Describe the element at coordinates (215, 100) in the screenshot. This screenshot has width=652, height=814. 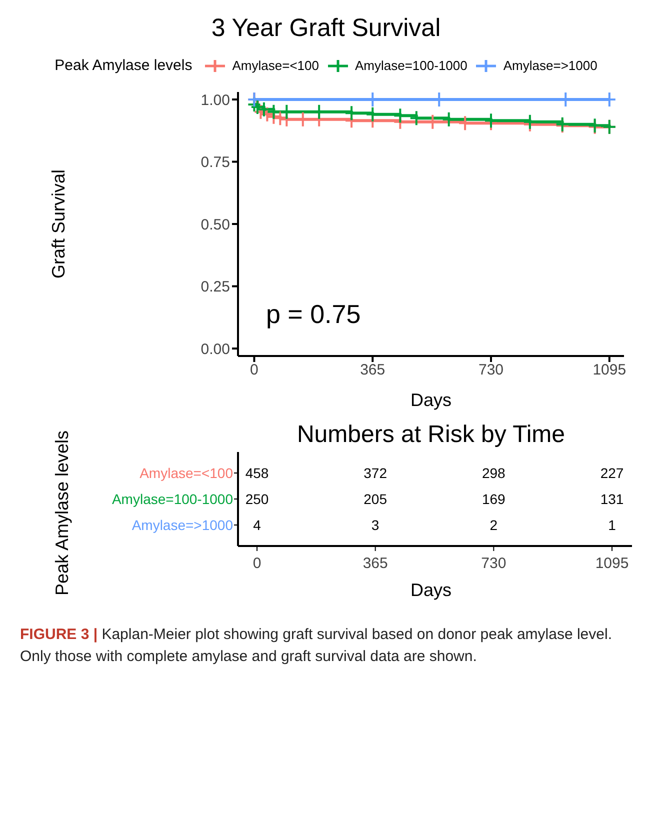
I see `y-tick-label: 1.00` at that location.